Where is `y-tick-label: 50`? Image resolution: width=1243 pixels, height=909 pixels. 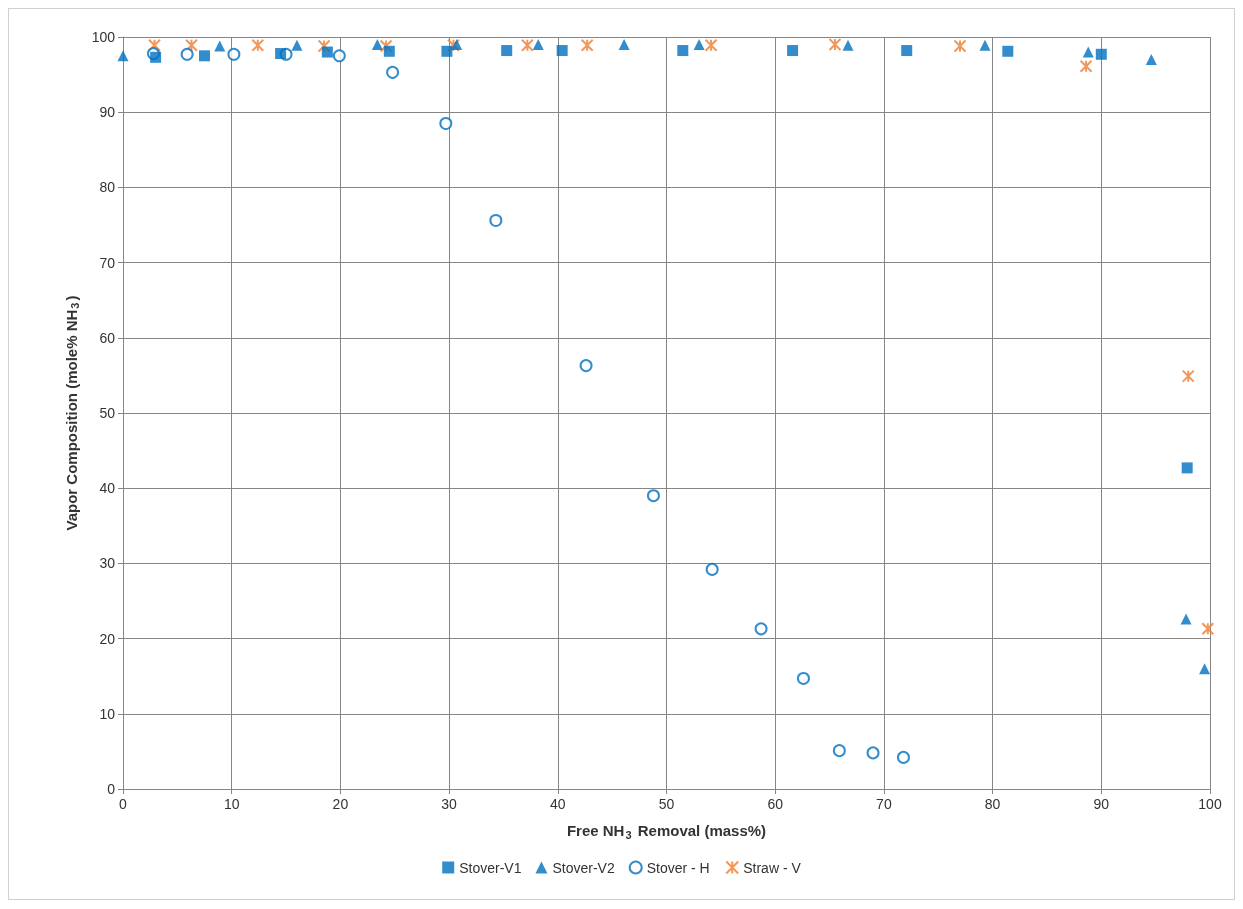 y-tick-label: 50 is located at coordinates (107, 413).